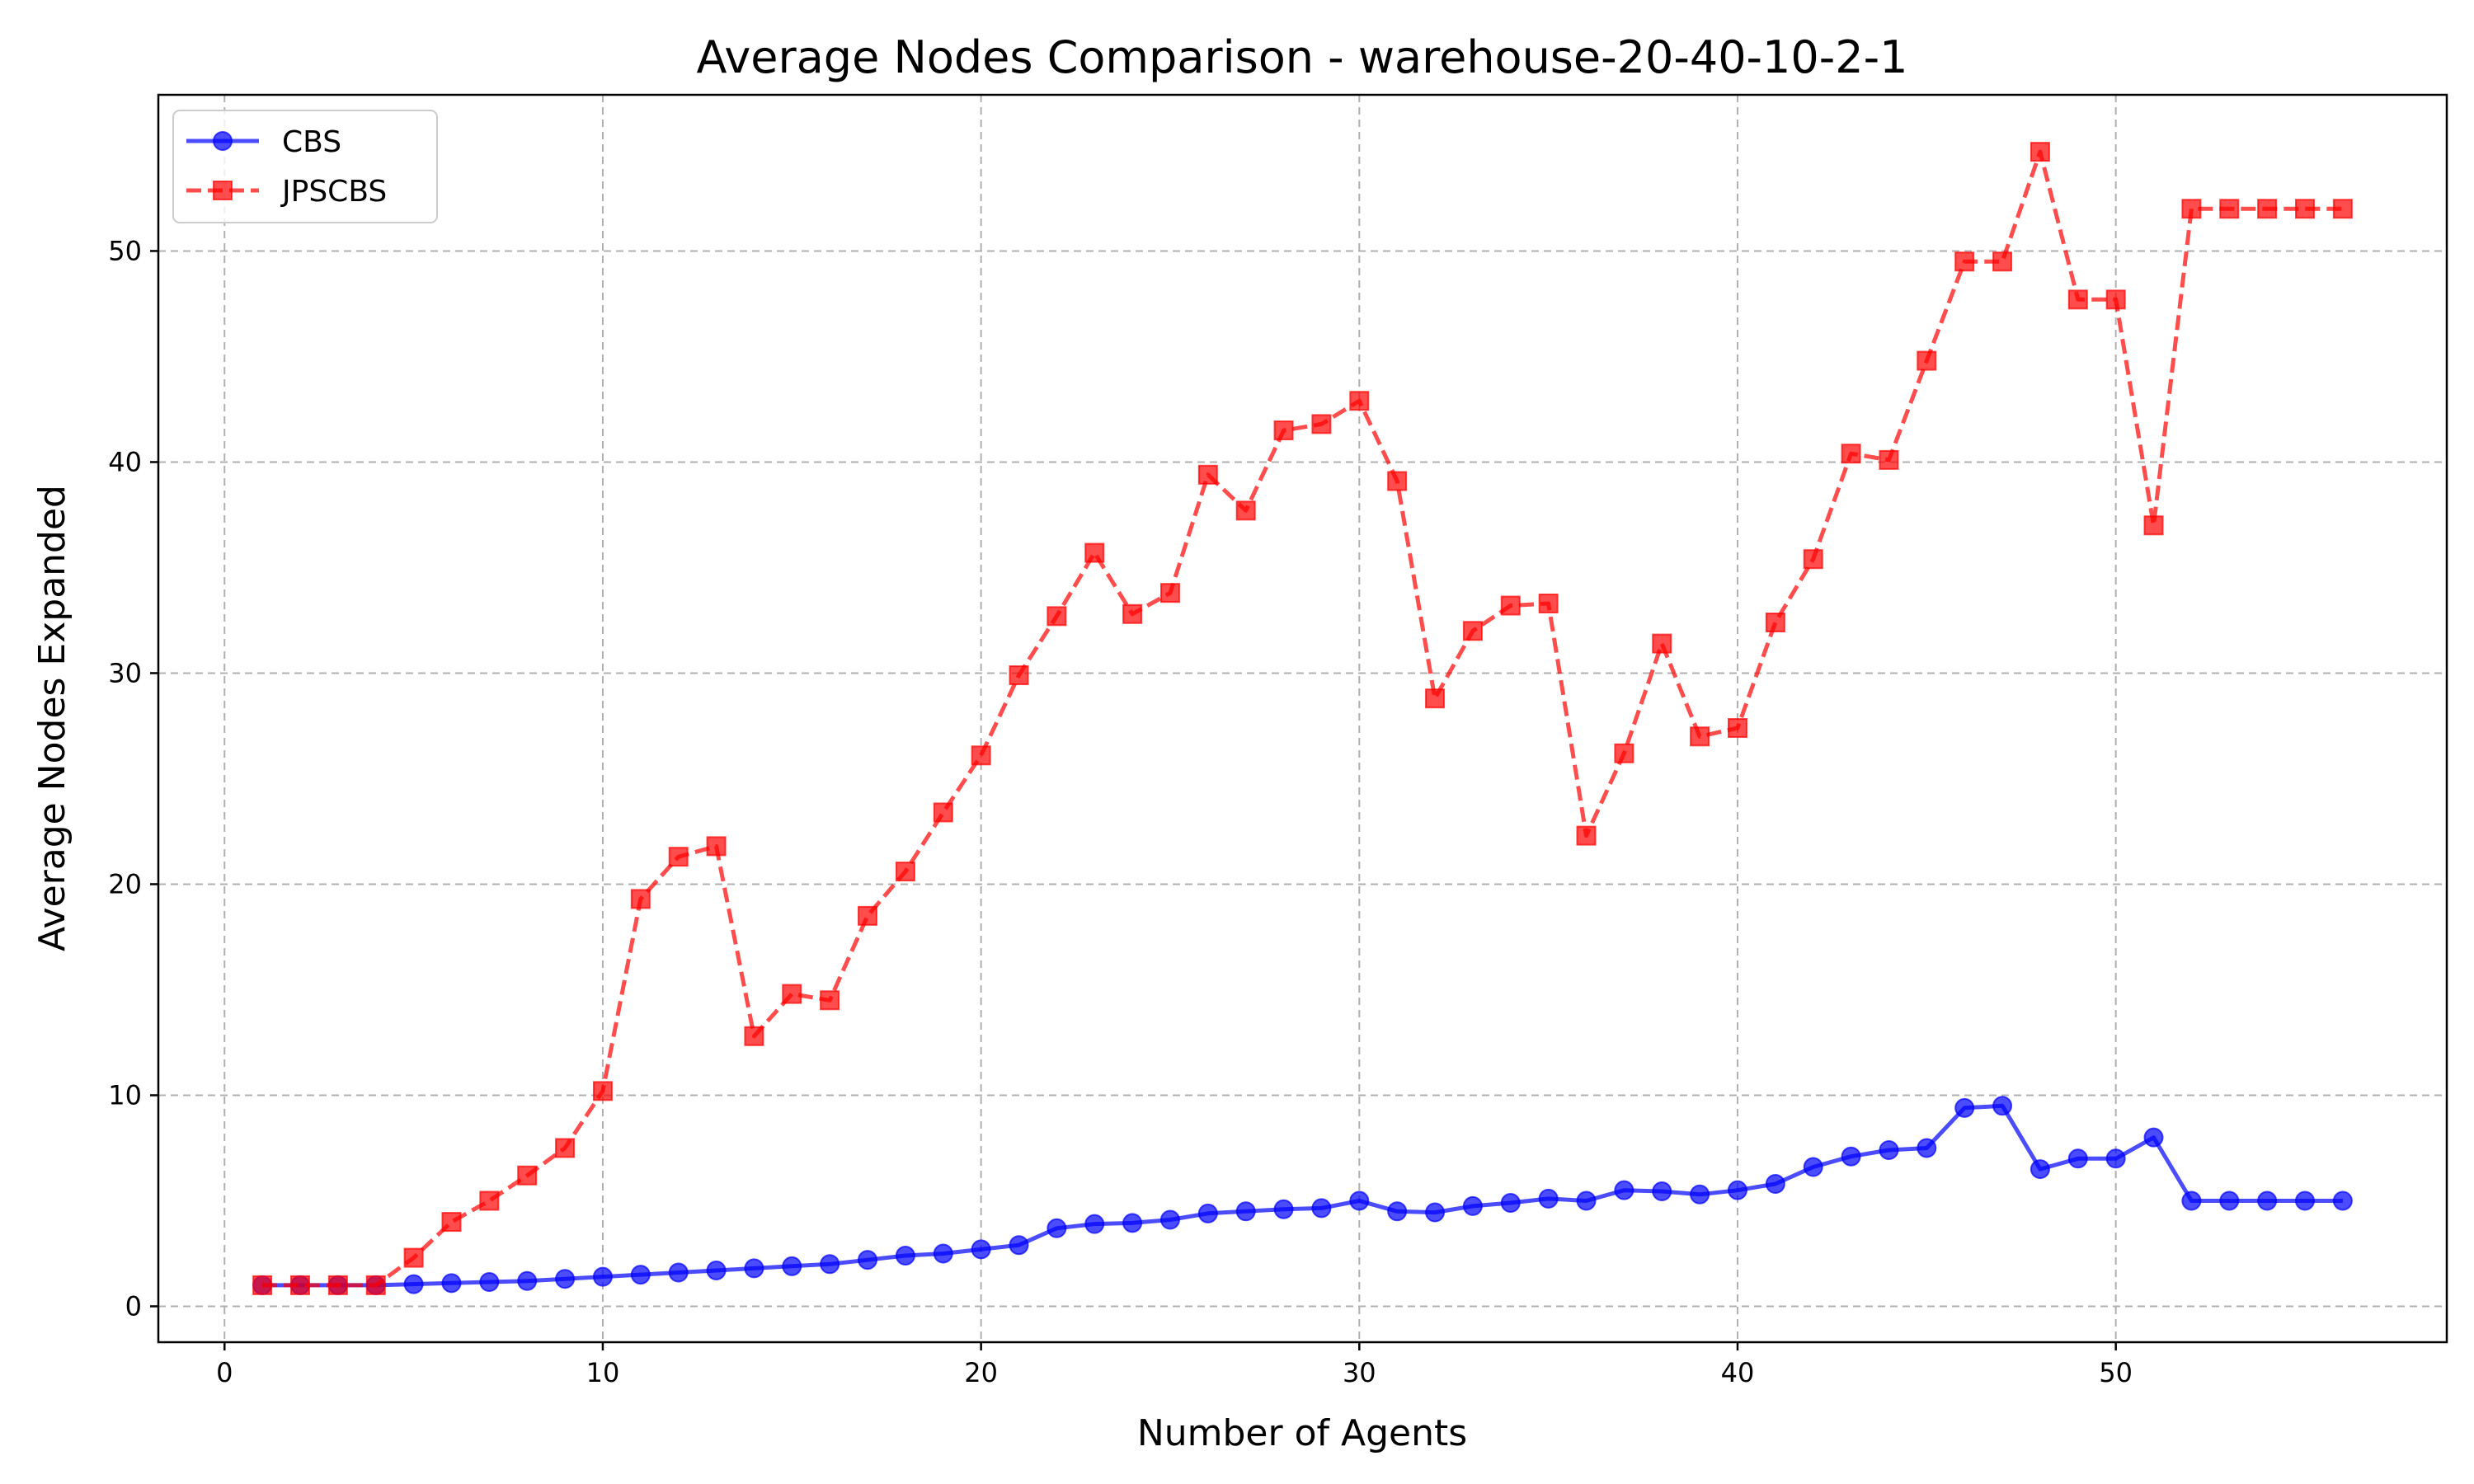  I want to click on legend-label-cbs: CBS, so click(311, 142).